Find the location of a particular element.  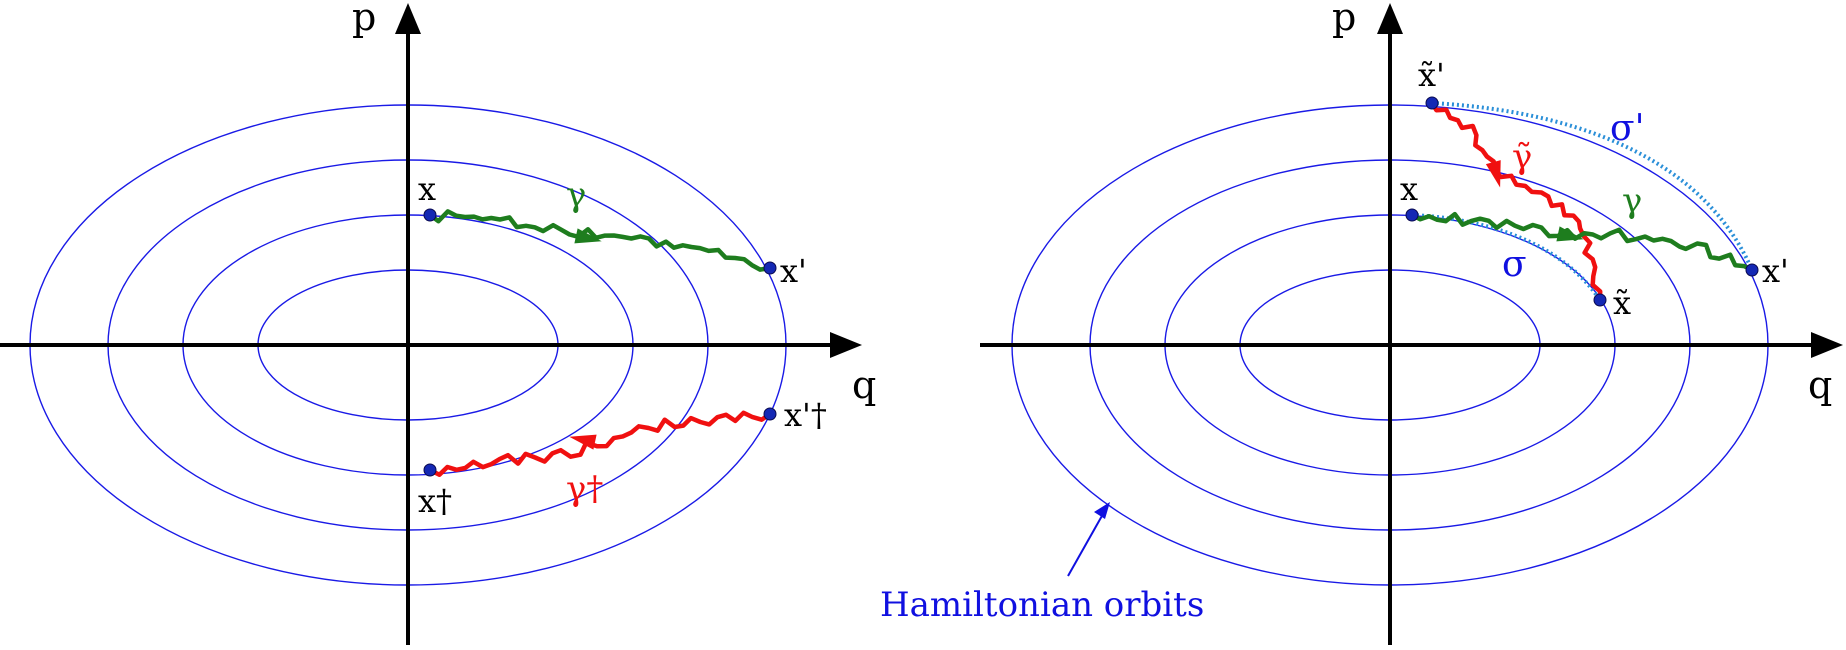

orbits-annotation-arrowhead is located at coordinates (1102, 510).